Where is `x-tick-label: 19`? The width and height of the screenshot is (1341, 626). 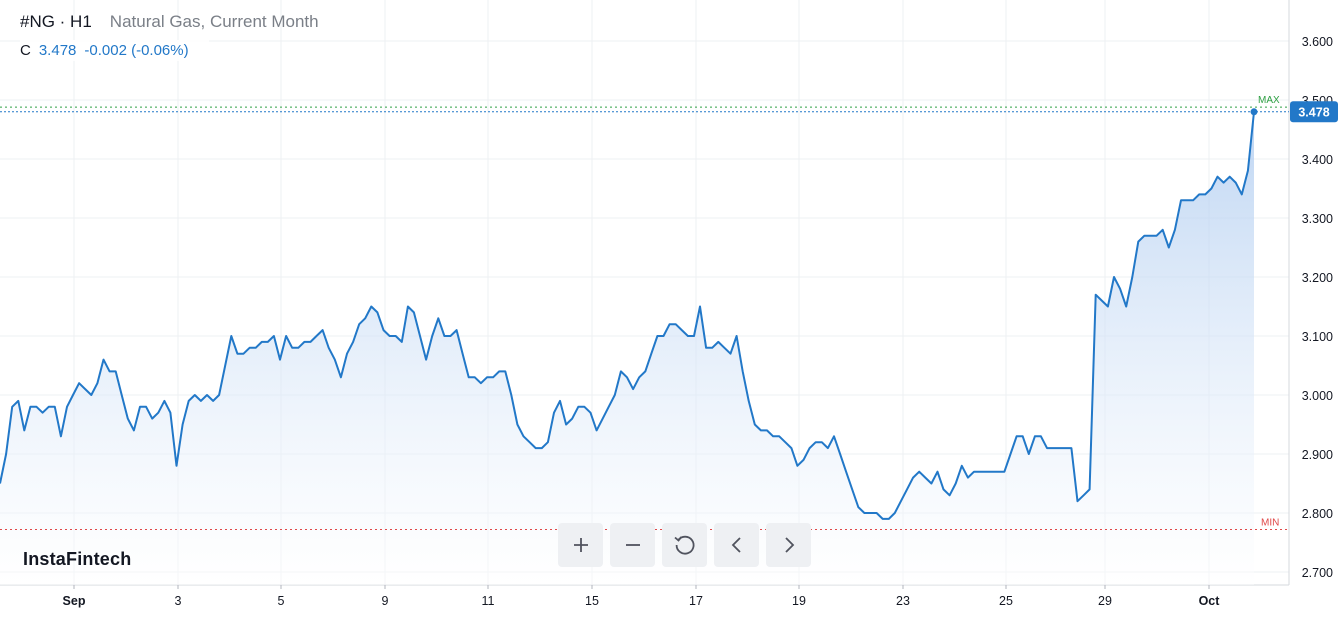 x-tick-label: 19 is located at coordinates (799, 601).